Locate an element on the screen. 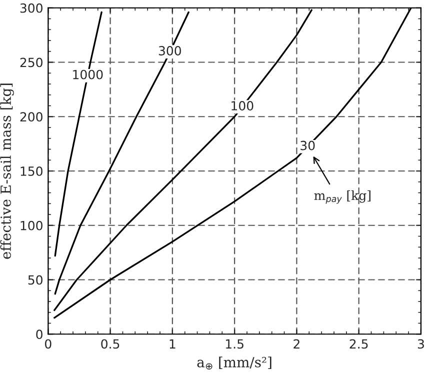 Image resolution: width=430 pixels, height=375 pixels. x-tick-label: 2 is located at coordinates (297, 343).